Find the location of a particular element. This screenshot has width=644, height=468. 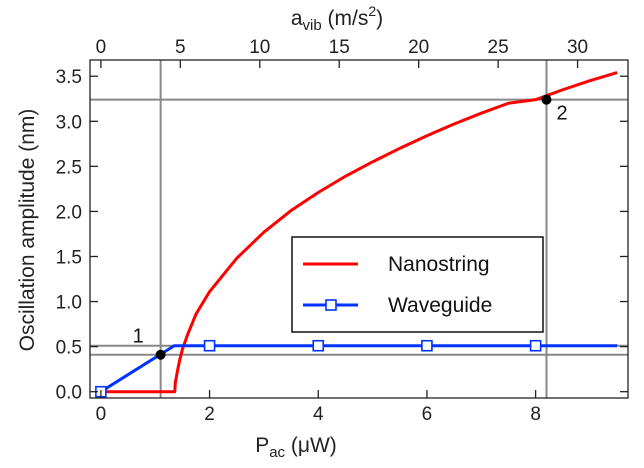

legend-label-nanostring: Nanostring is located at coordinates (439, 264).